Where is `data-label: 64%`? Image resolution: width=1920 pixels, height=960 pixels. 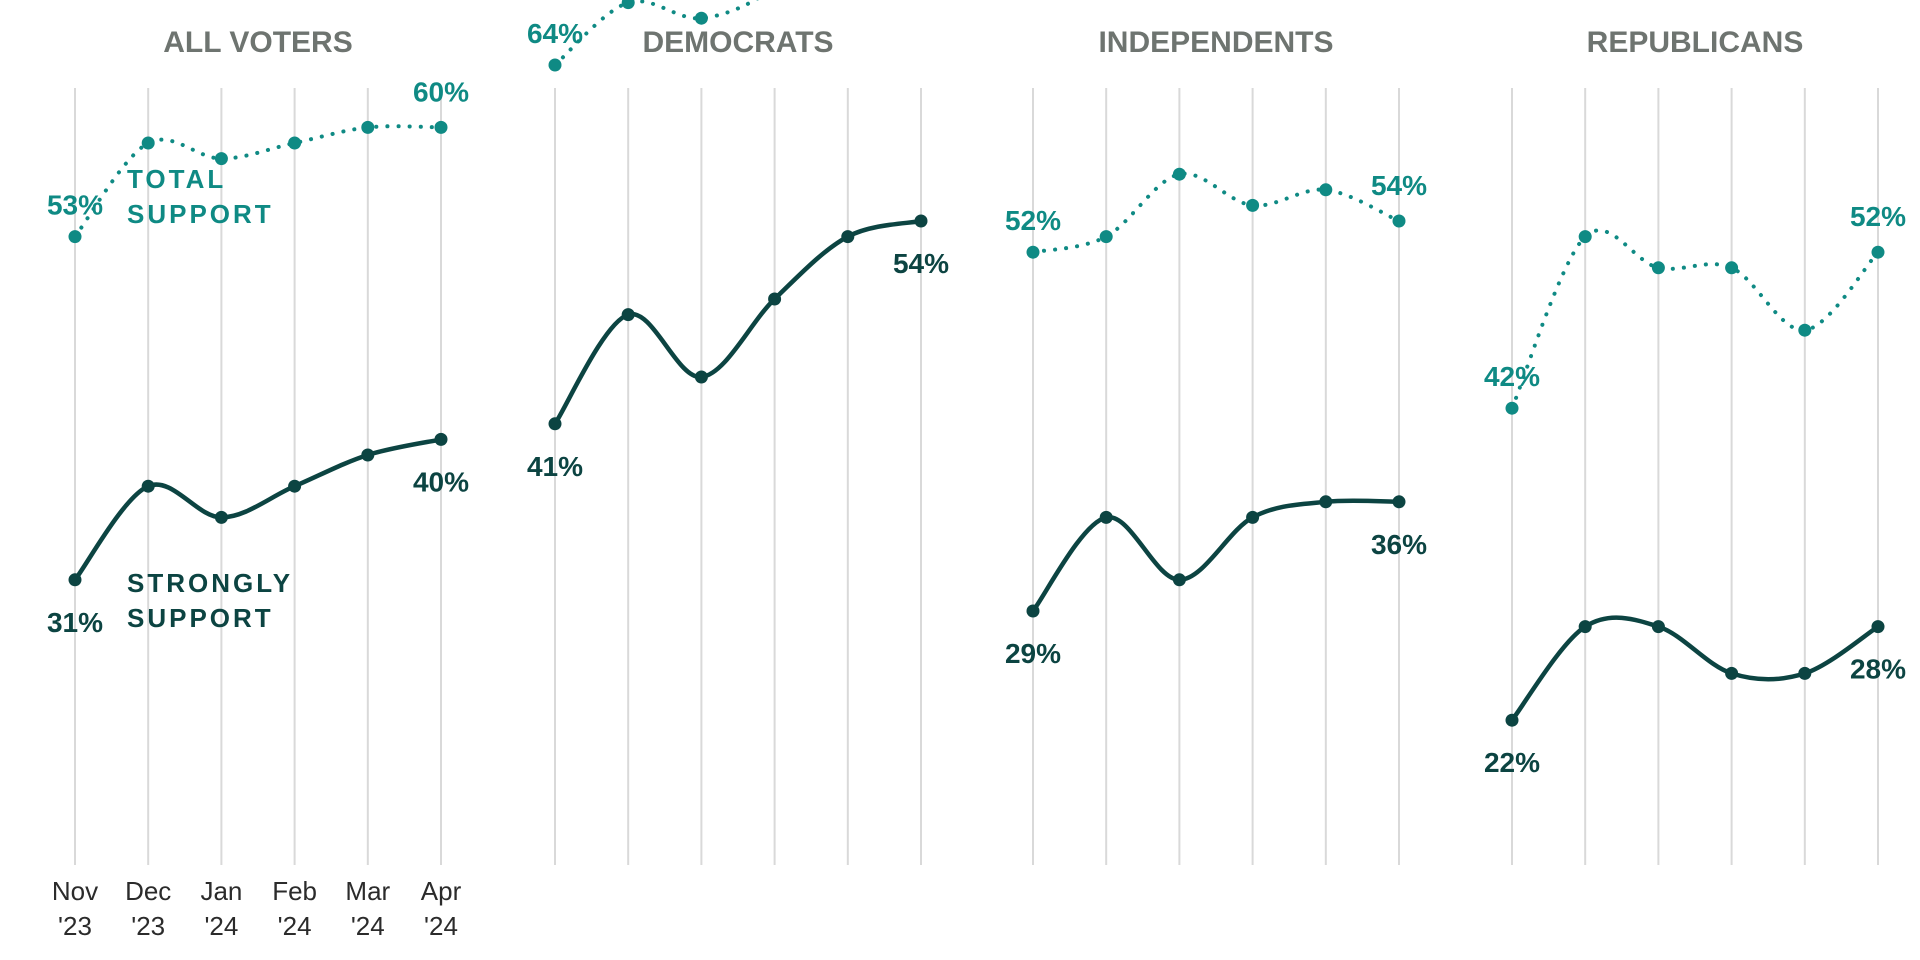
data-label: 64% is located at coordinates (555, 33).